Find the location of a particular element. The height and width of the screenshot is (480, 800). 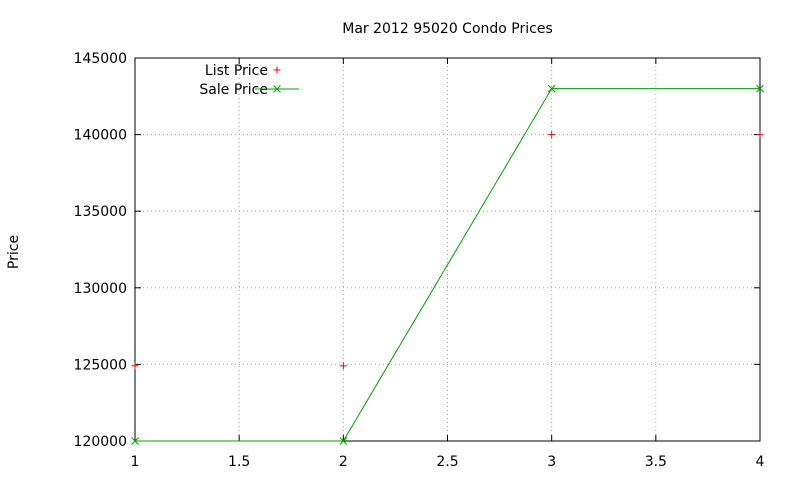

chart-title: Mar 2012 95020 Condo Prices is located at coordinates (447, 29).